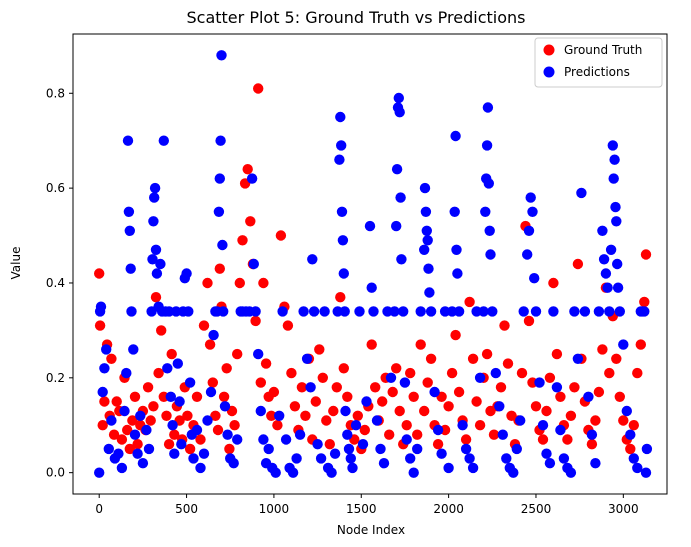 This screenshot has width=691, height=547. What do you see at coordinates (55, 188) in the screenshot?
I see `y-tick-label: 0.6` at bounding box center [55, 188].